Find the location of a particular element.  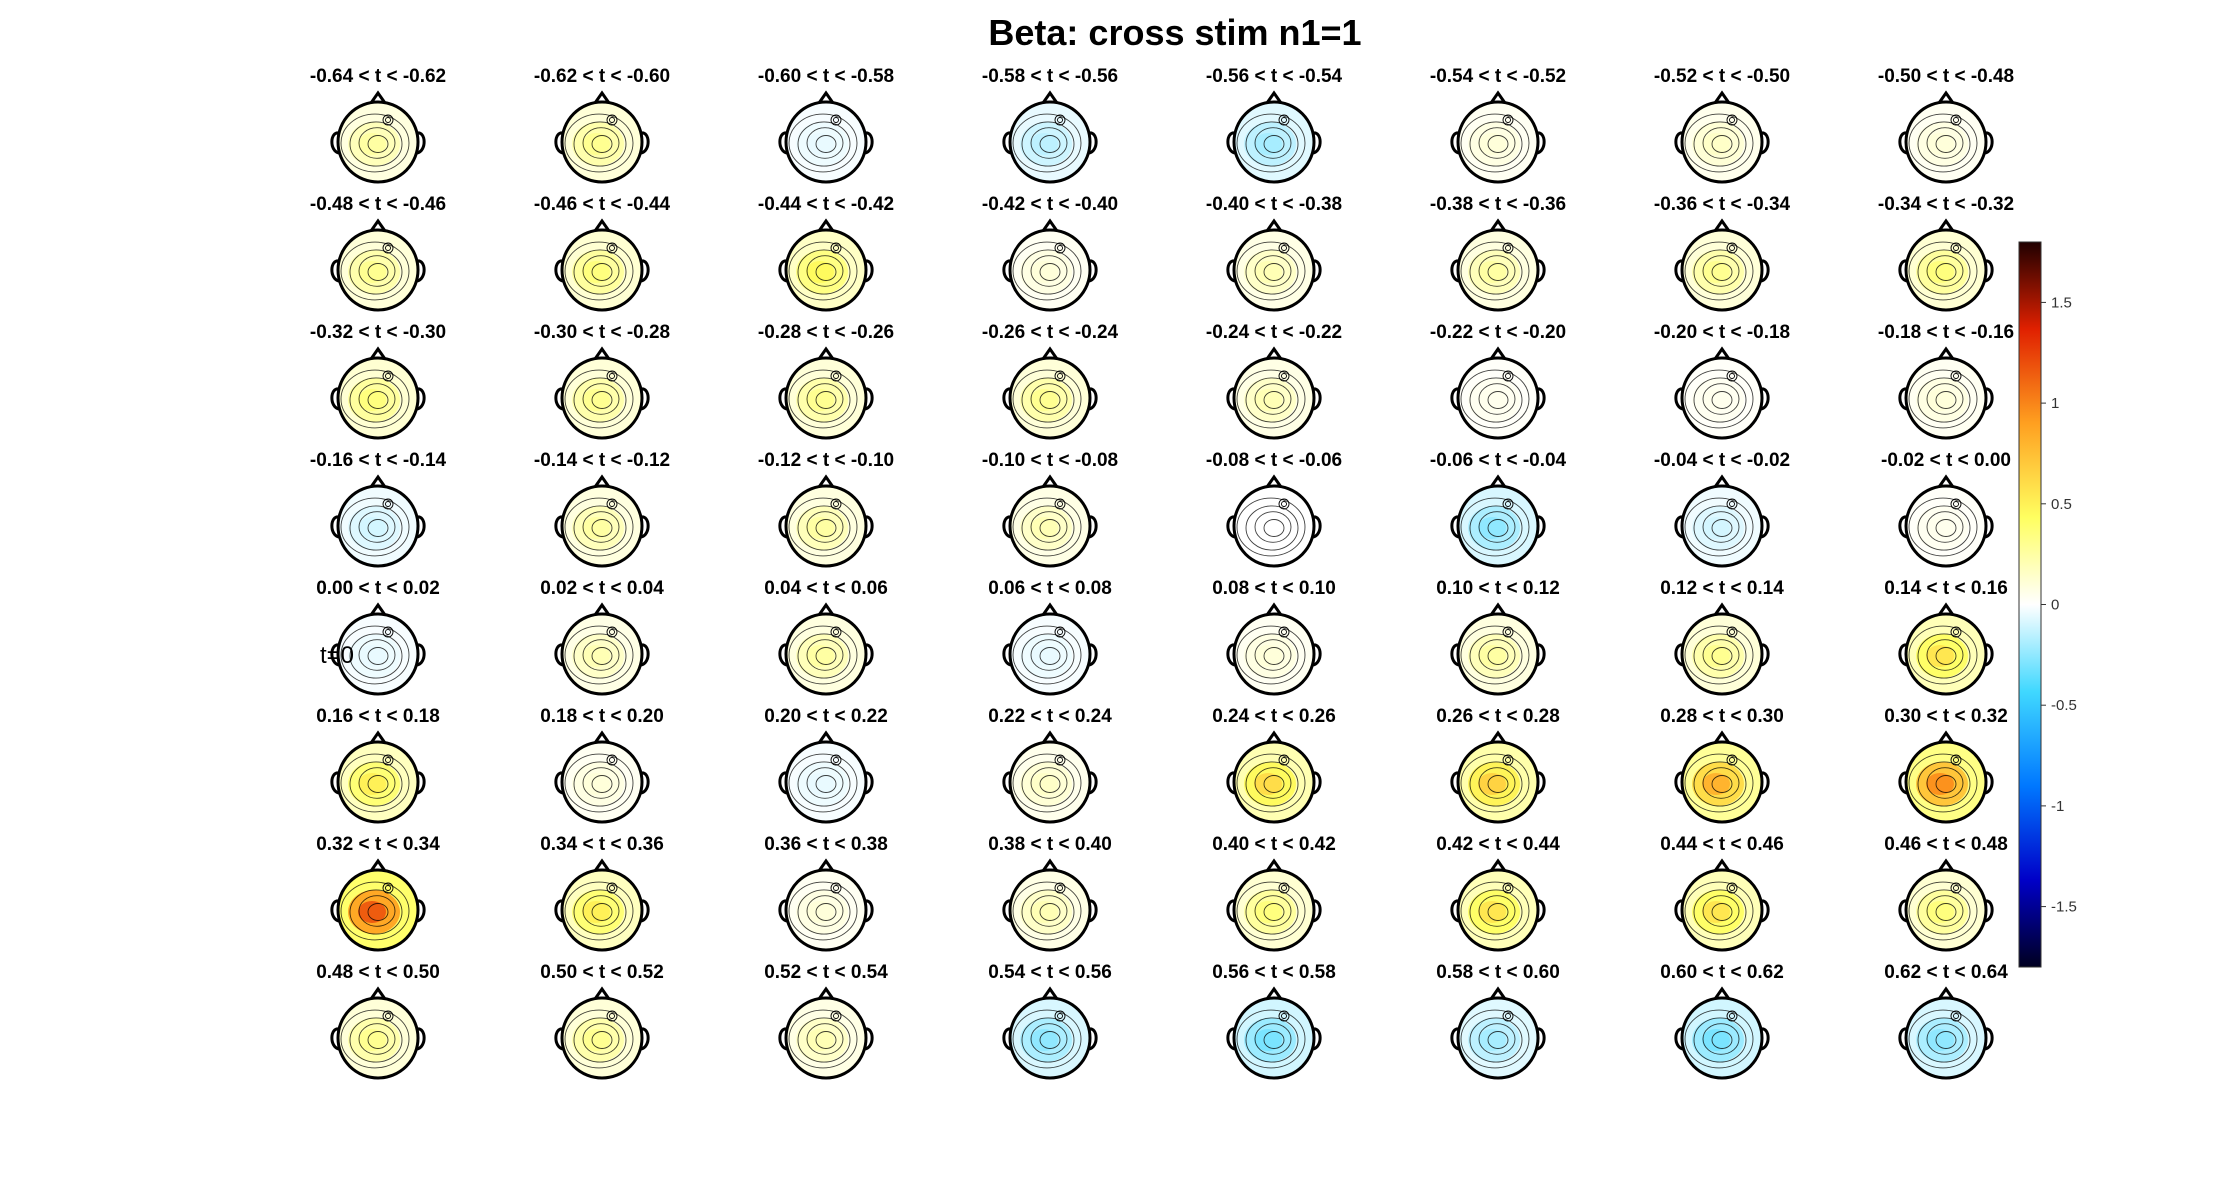

topoplot-panel: -0.40 < t < -0.38 is located at coordinates (1274, 253).